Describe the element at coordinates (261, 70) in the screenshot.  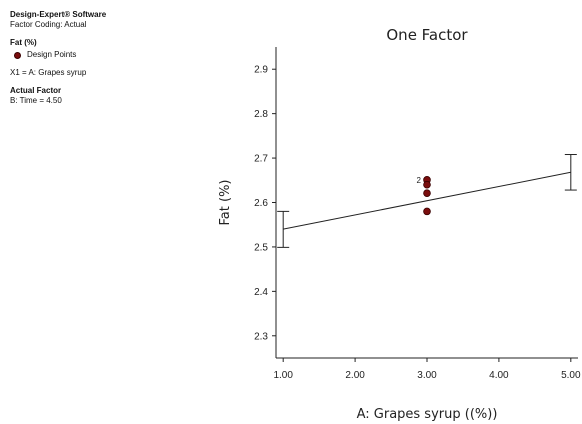
I see `y-tick-label: 2.9` at that location.